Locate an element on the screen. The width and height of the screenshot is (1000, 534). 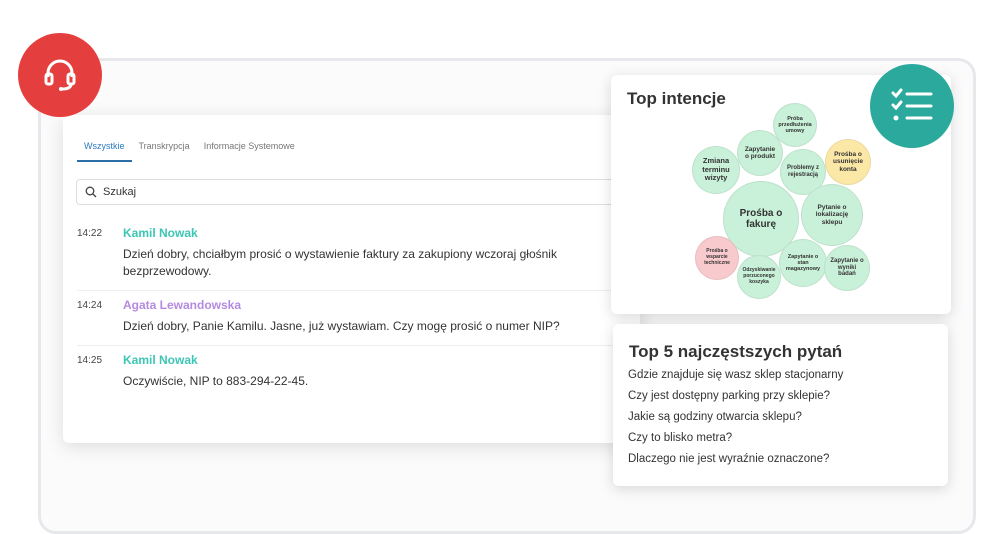
search-placeholder: Szukaj is located at coordinates (120, 192).